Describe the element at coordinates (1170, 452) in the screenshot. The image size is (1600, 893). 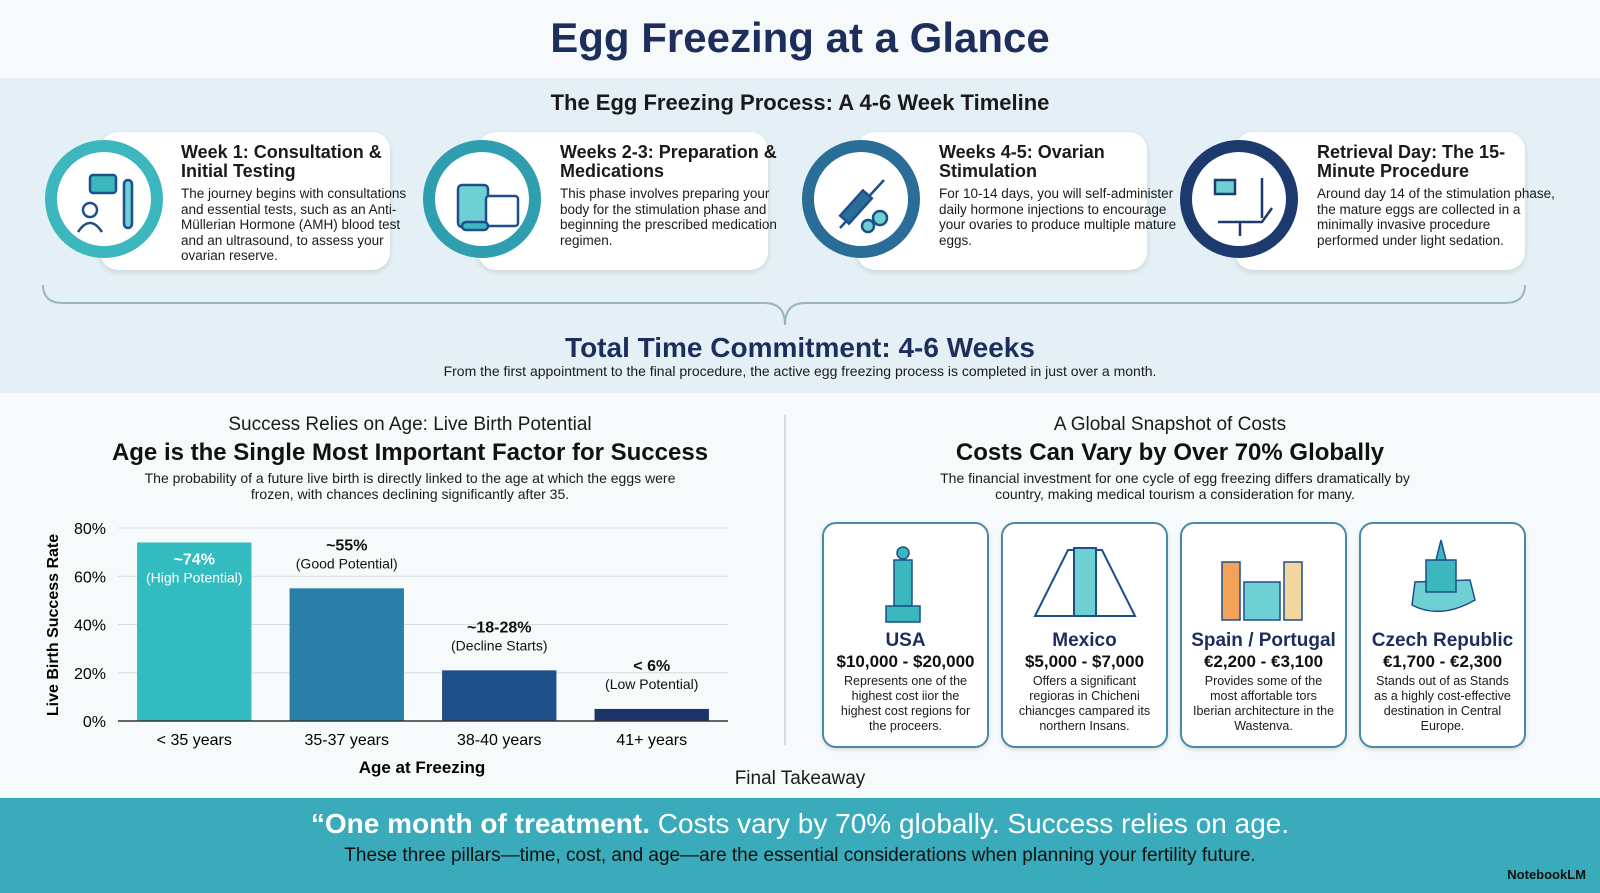
I see `costs-heading: Costs Can Vary by Over 70% Globally` at that location.